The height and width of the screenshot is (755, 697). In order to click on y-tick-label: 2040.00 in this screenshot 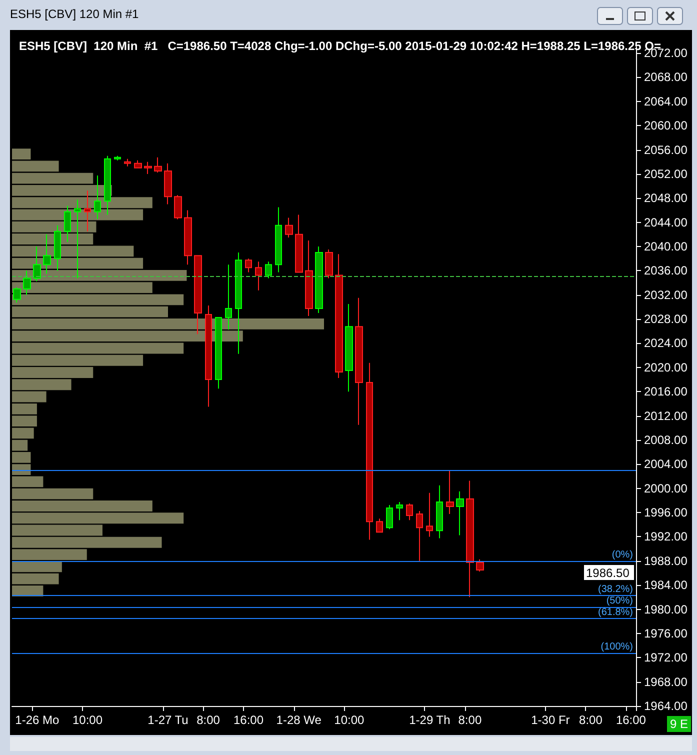, I will do `click(666, 247)`.